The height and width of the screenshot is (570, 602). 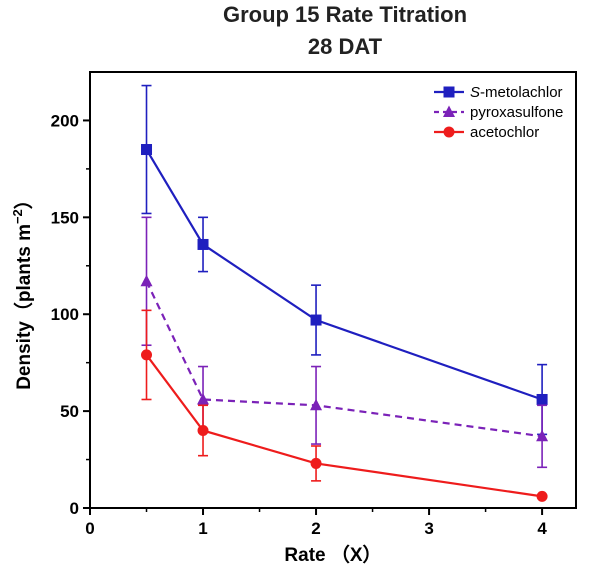 I want to click on x-tick-label: 2, so click(x=315, y=528).